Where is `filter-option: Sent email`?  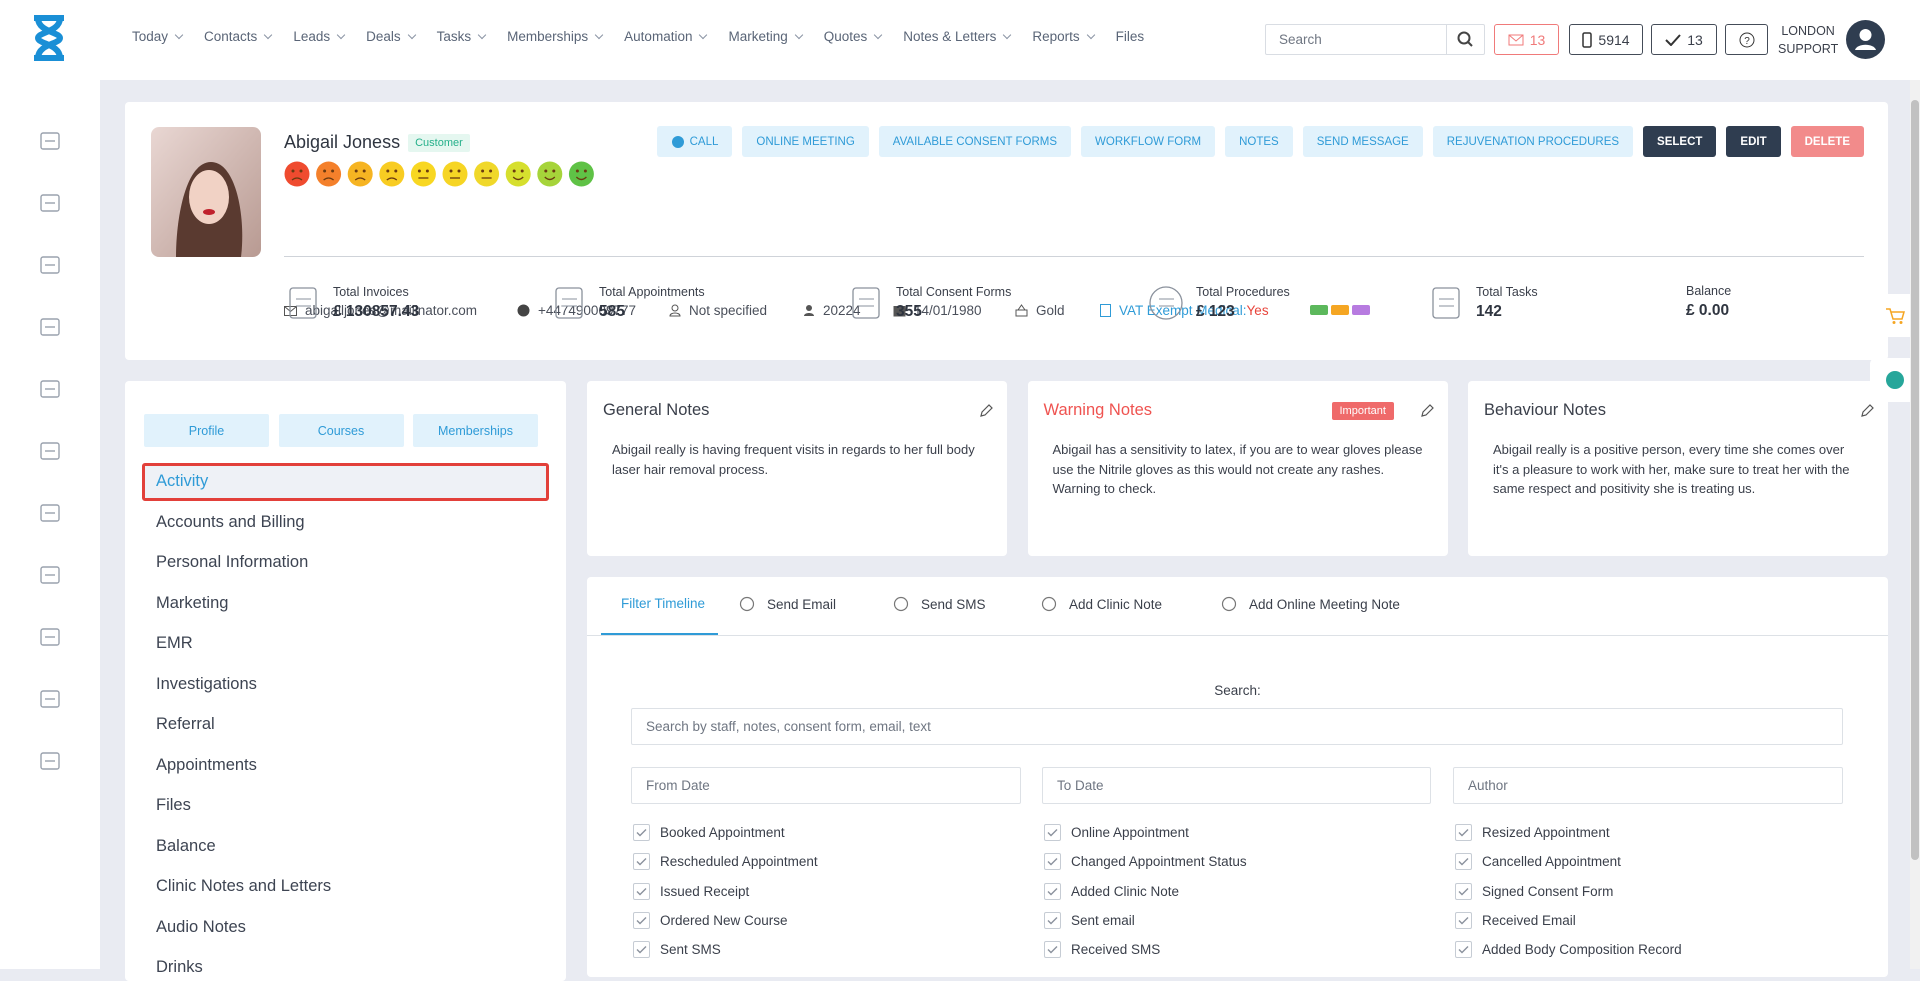
filter-option: Sent email is located at coordinates (1089, 920).